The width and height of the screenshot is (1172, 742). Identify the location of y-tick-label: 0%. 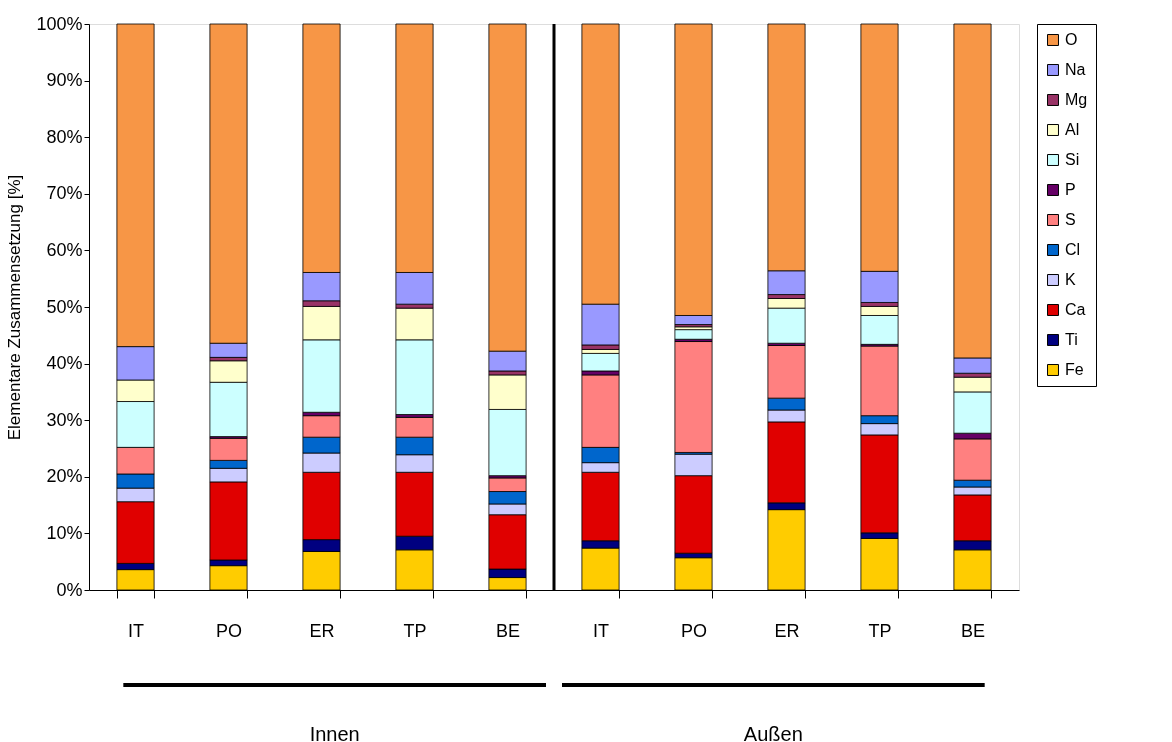
(69, 589).